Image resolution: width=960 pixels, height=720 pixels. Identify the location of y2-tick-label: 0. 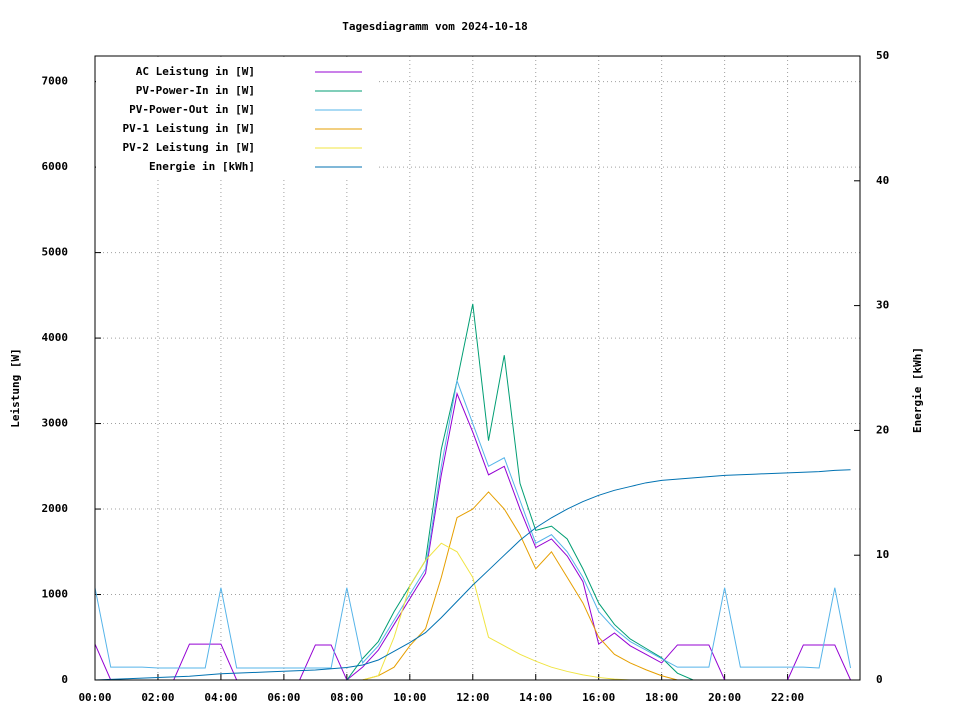
(879, 679).